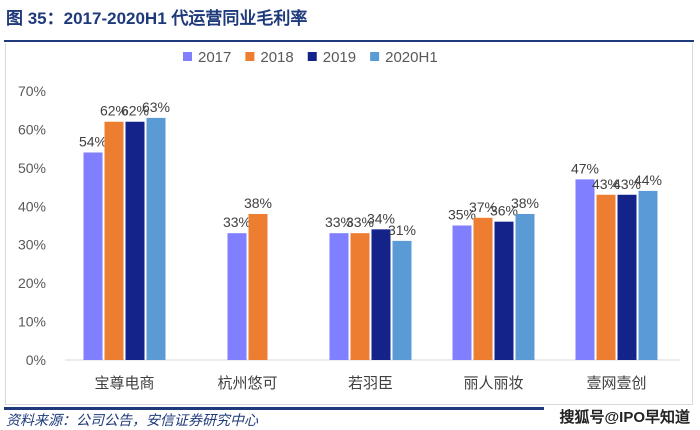 Image resolution: width=700 pixels, height=430 pixels. What do you see at coordinates (157, 18) in the screenshot?
I see `figure-title: 图 35：2017-2020H1 代运营同业毛利率` at bounding box center [157, 18].